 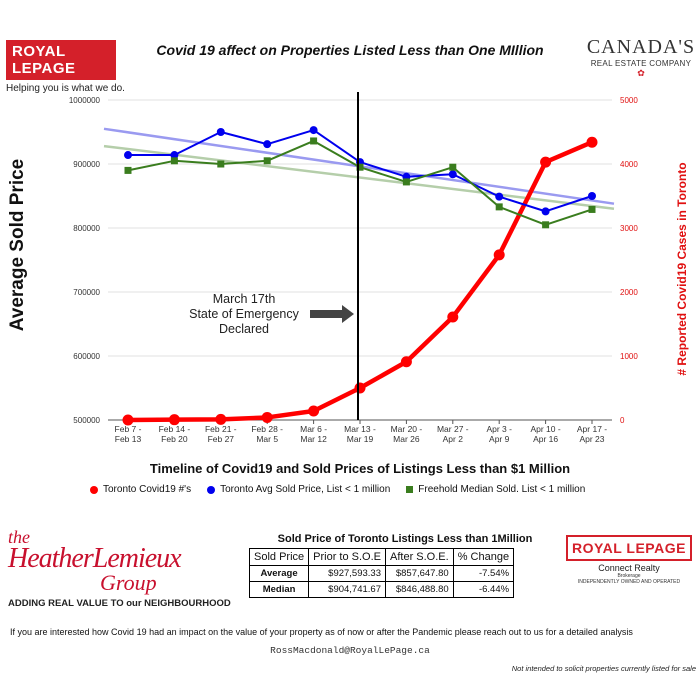 I want to click on x-tick-label: Mar 5, so click(x=267, y=439).